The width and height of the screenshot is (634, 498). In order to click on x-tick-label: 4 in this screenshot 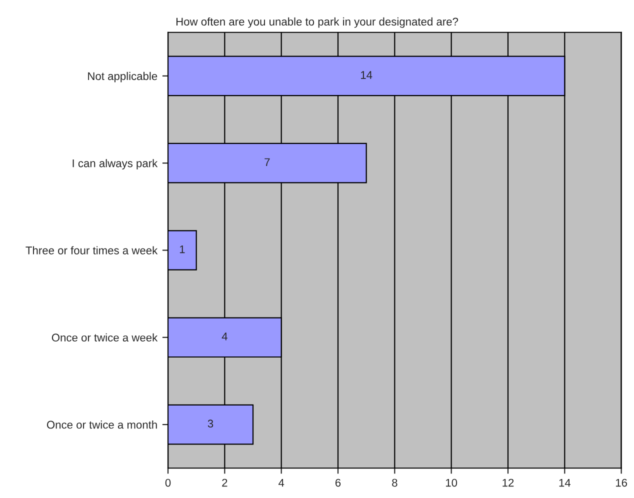, I will do `click(281, 482)`.